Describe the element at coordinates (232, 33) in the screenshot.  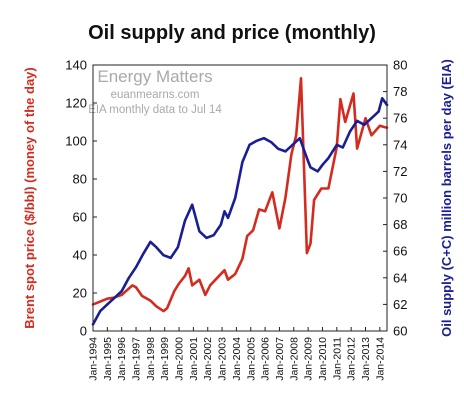
I see `chart-title: Oil supply and price (monthly)` at that location.